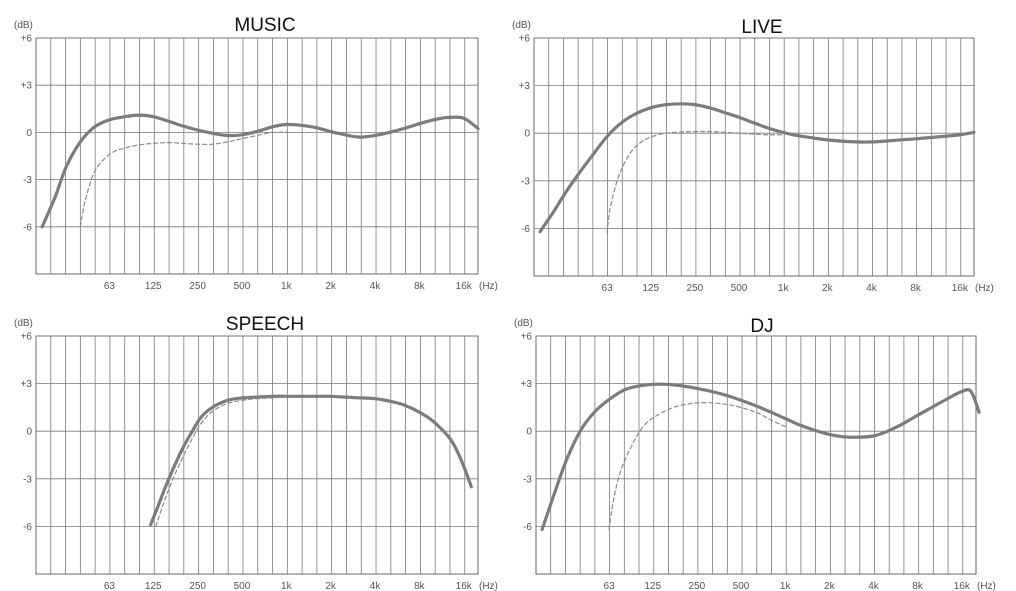 This screenshot has height=591, width=1016. Describe the element at coordinates (761, 326) in the screenshot. I see `chart-title: DJ` at that location.